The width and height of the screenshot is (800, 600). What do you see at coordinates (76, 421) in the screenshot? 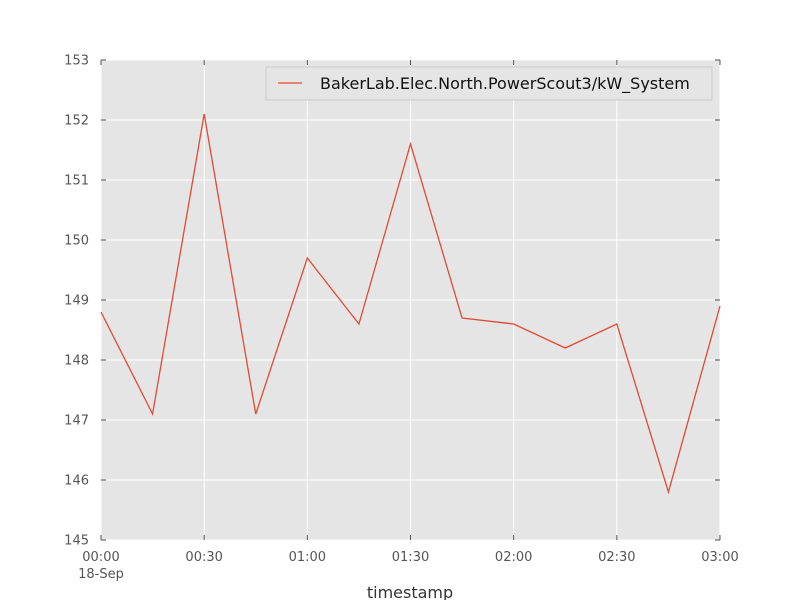
I see `y-tick-label: 147` at bounding box center [76, 421].